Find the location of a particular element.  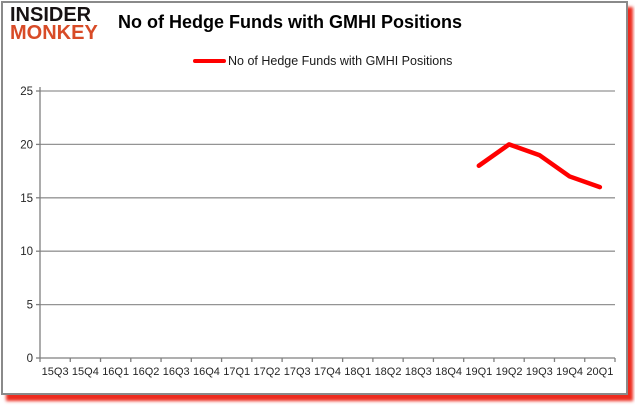

legend: No of Hedge Funds with GMHI Positions is located at coordinates (322, 61).